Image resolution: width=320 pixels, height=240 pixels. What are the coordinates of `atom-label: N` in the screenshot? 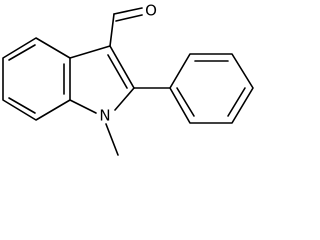 It's located at (104, 116).